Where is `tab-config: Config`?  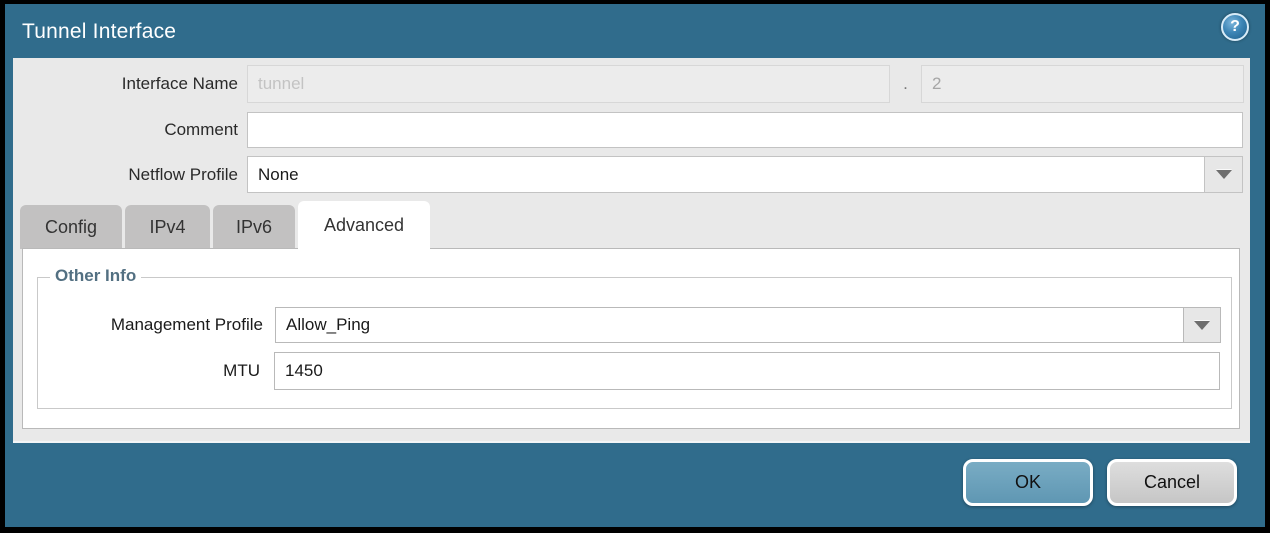
tab-config: Config is located at coordinates (71, 227).